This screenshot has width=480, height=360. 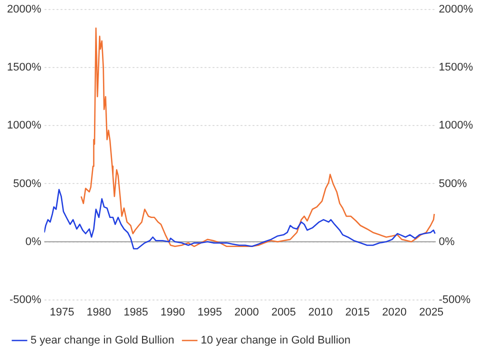 I want to click on y-tick-label: -500%, so click(x=25, y=300).